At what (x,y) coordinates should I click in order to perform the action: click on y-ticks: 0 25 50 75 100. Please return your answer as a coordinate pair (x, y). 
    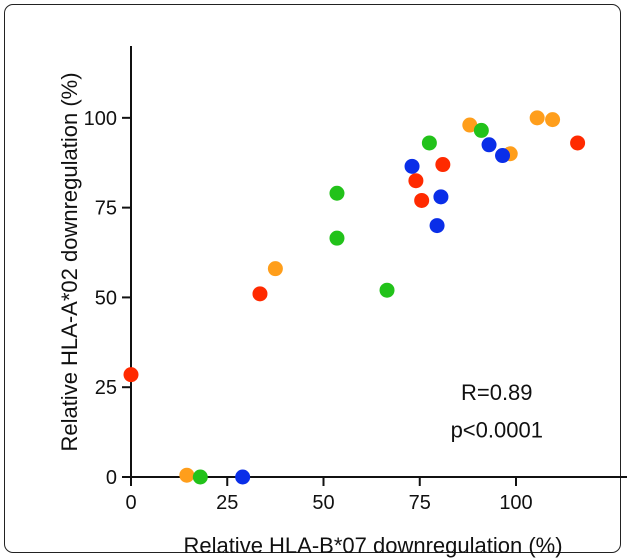
    Looking at the image, I should click on (107, 298).